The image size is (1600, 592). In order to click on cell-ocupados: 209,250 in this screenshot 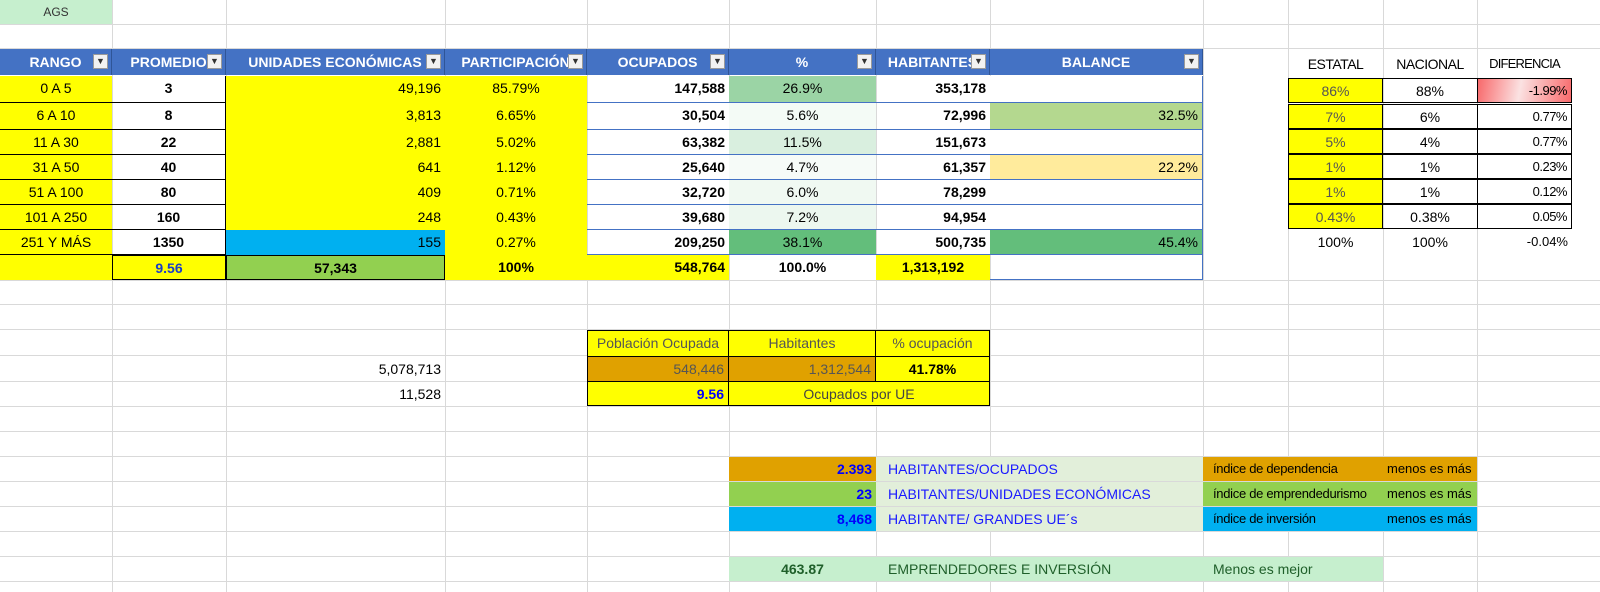, I will do `click(658, 242)`.